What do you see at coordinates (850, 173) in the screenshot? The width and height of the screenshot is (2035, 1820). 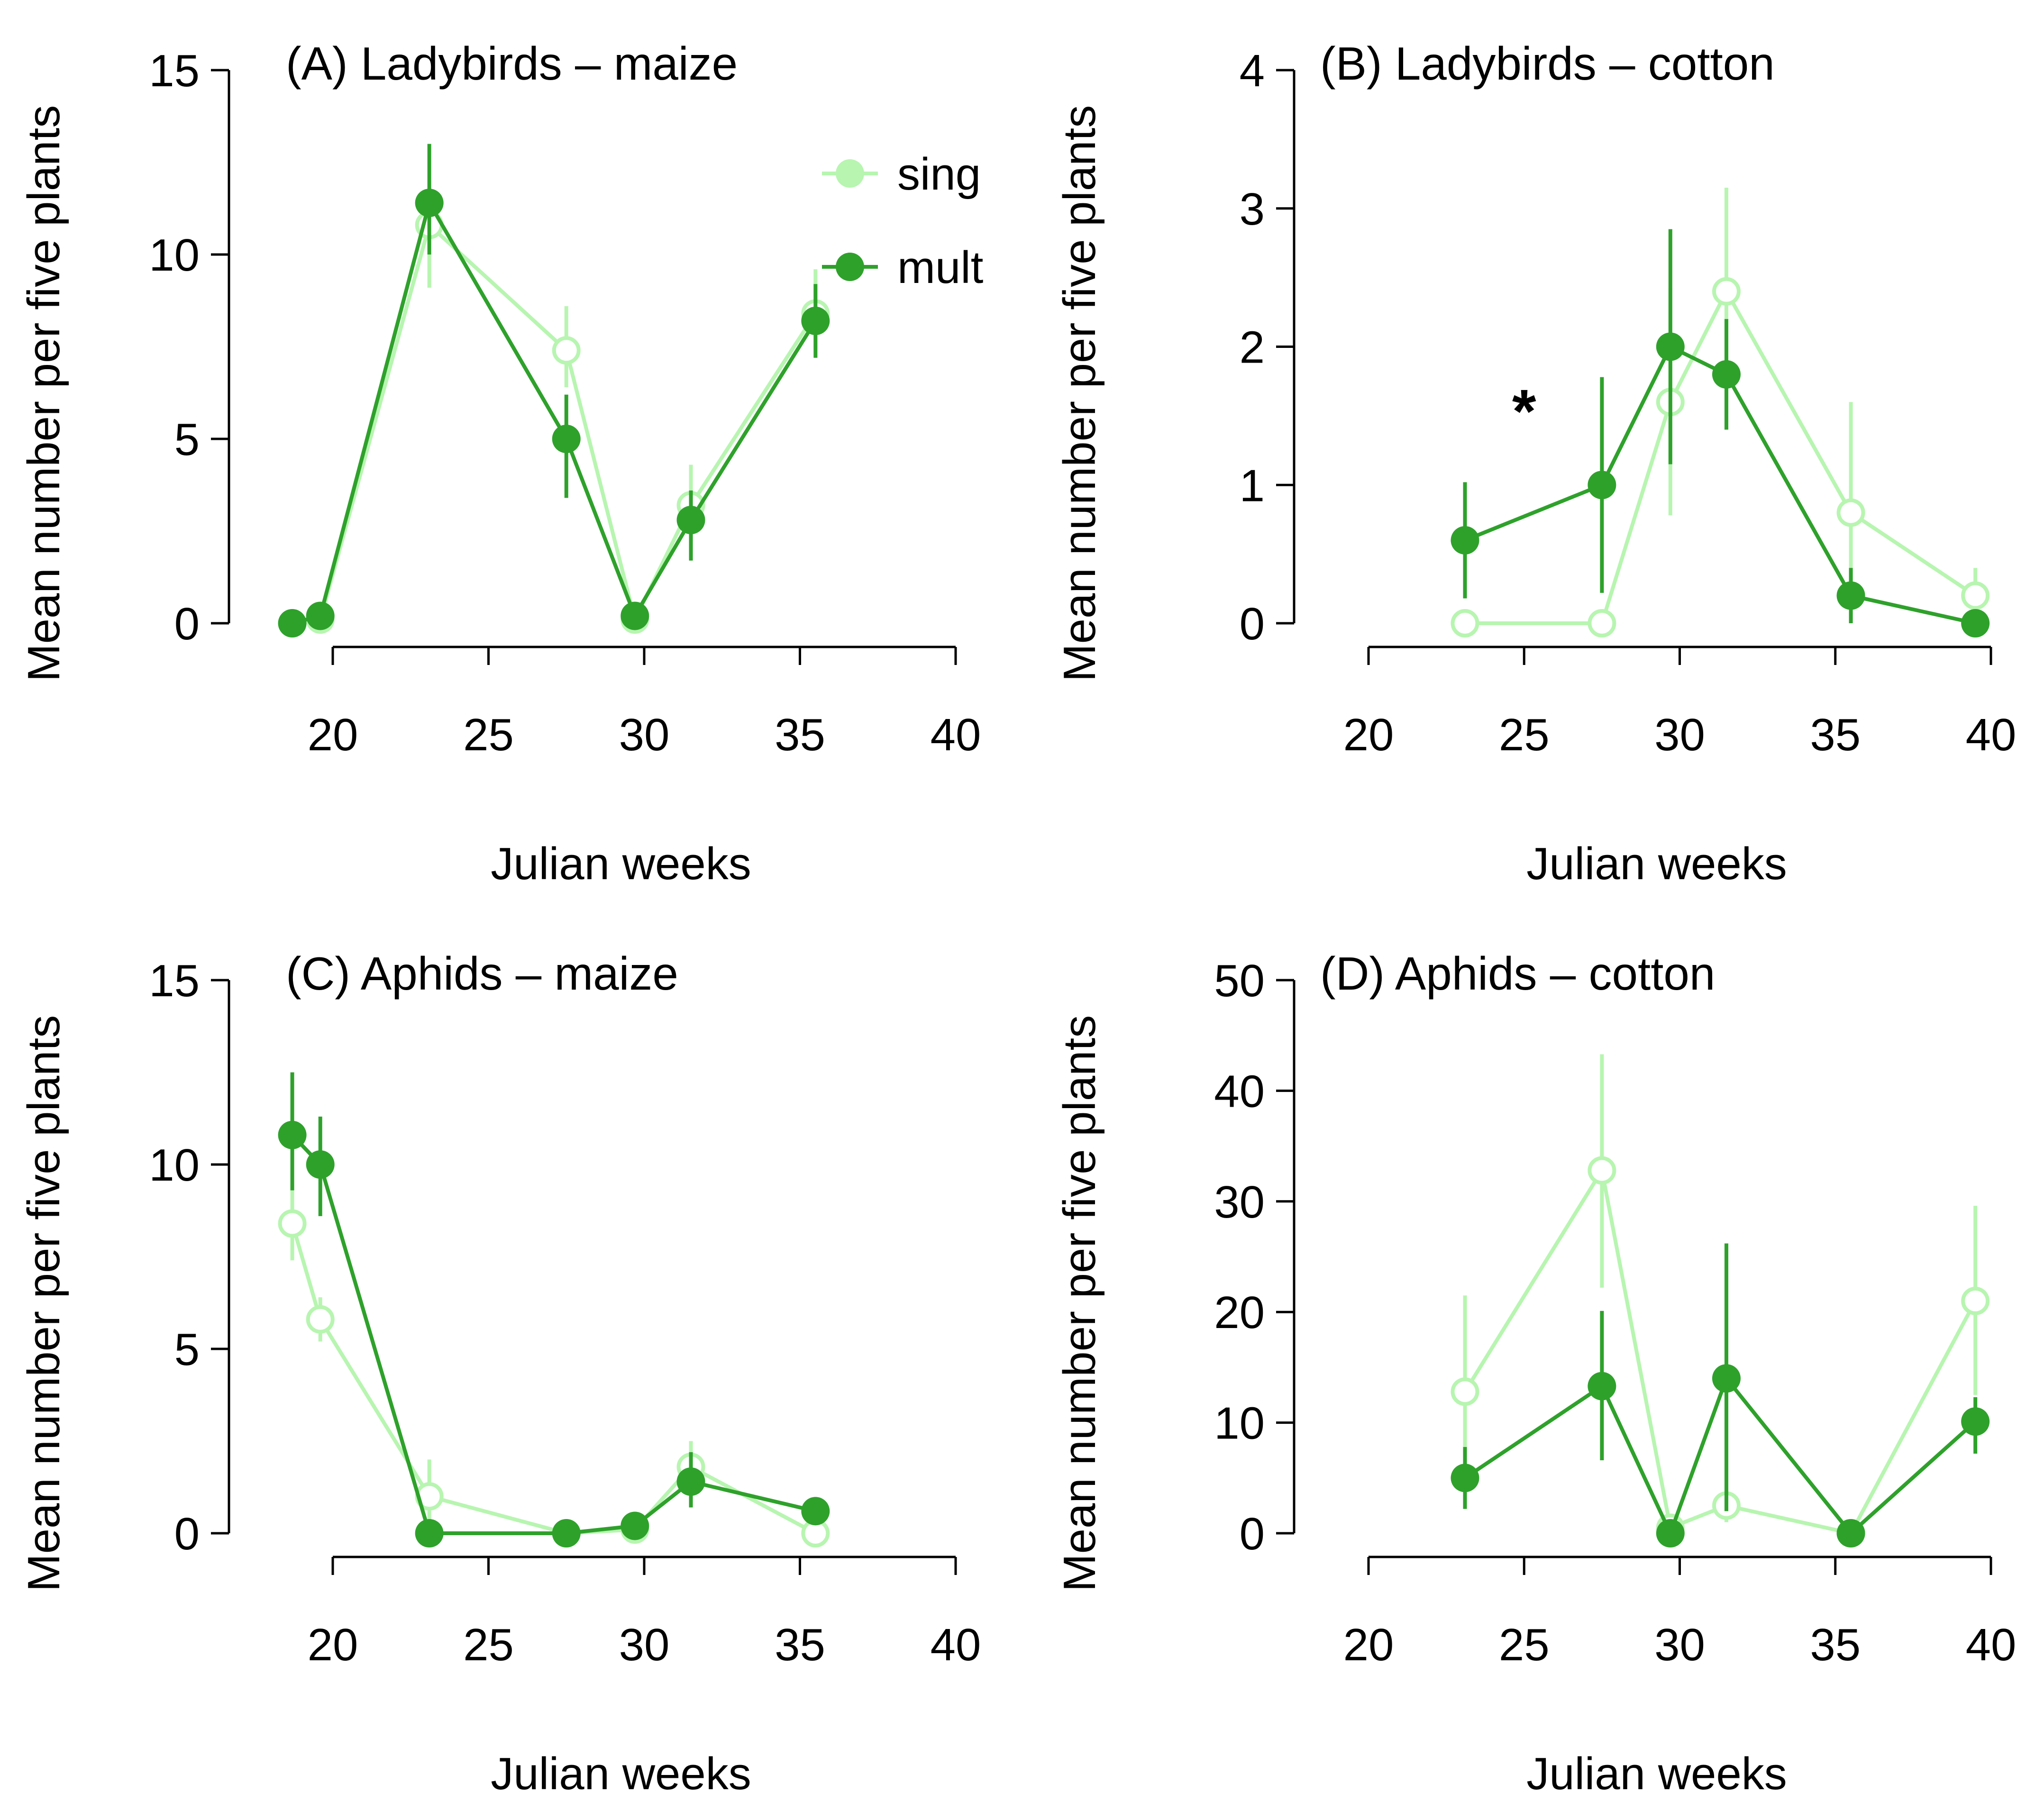 I see `legend-marker-single` at bounding box center [850, 173].